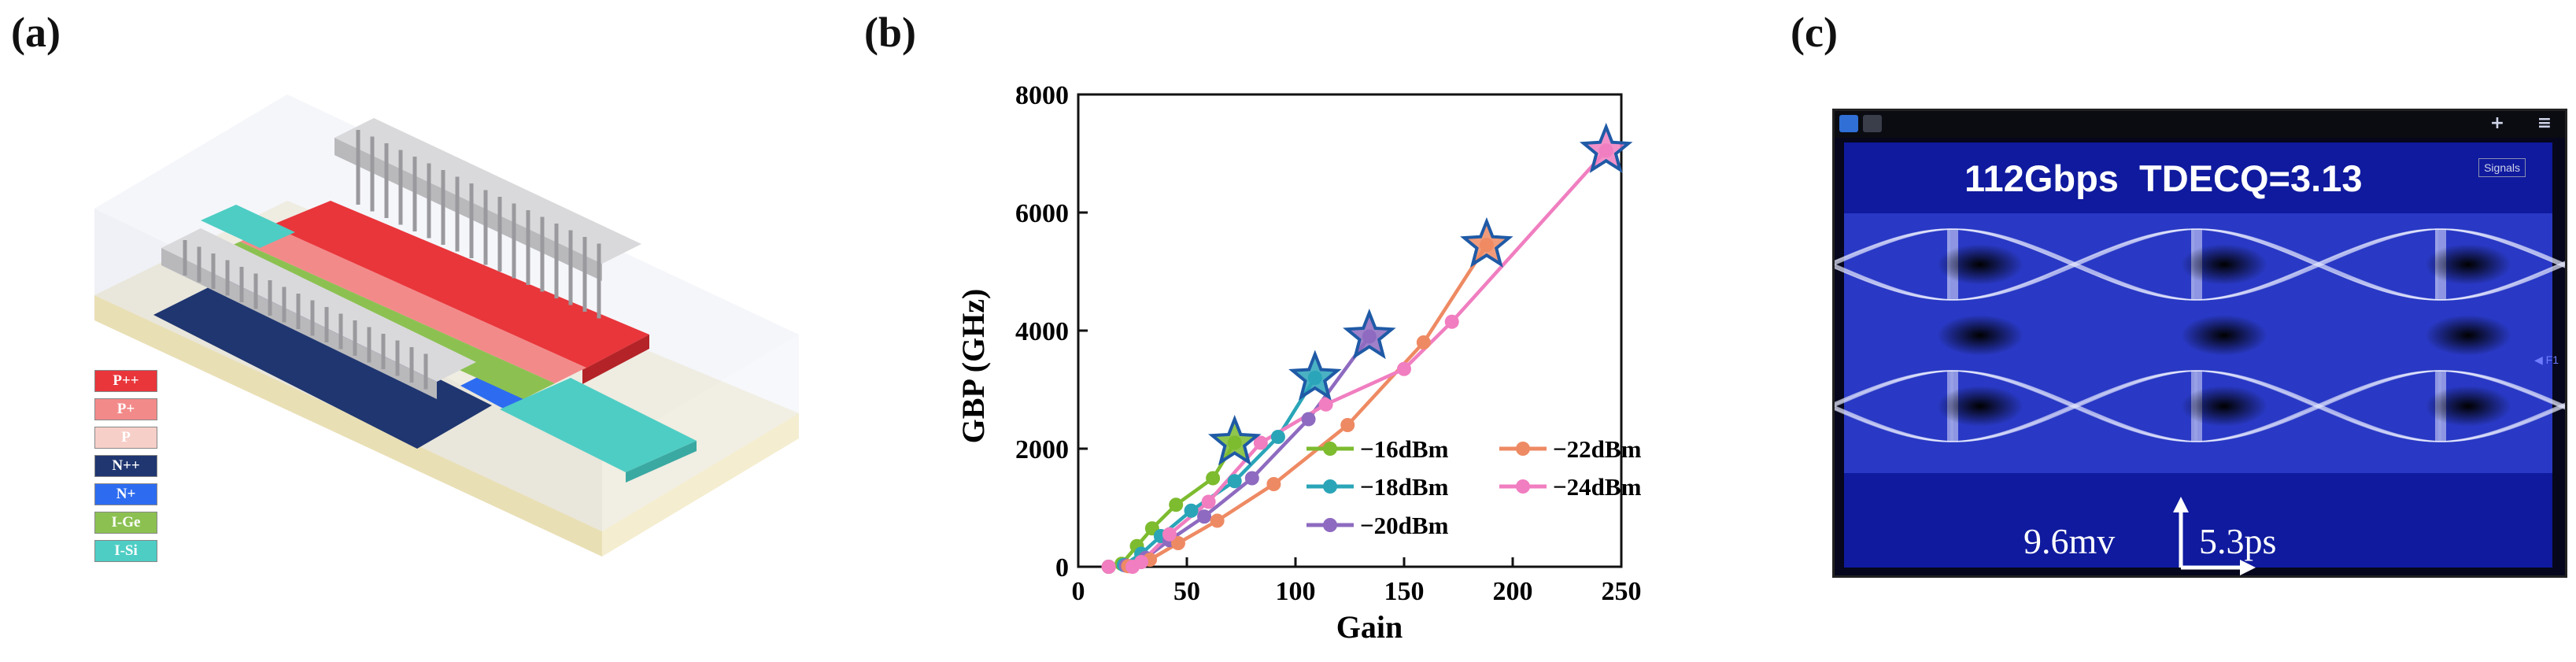 This screenshot has width=2576, height=662. What do you see at coordinates (2502, 167) in the screenshot?
I see `signals-dropdown: Signals` at bounding box center [2502, 167].